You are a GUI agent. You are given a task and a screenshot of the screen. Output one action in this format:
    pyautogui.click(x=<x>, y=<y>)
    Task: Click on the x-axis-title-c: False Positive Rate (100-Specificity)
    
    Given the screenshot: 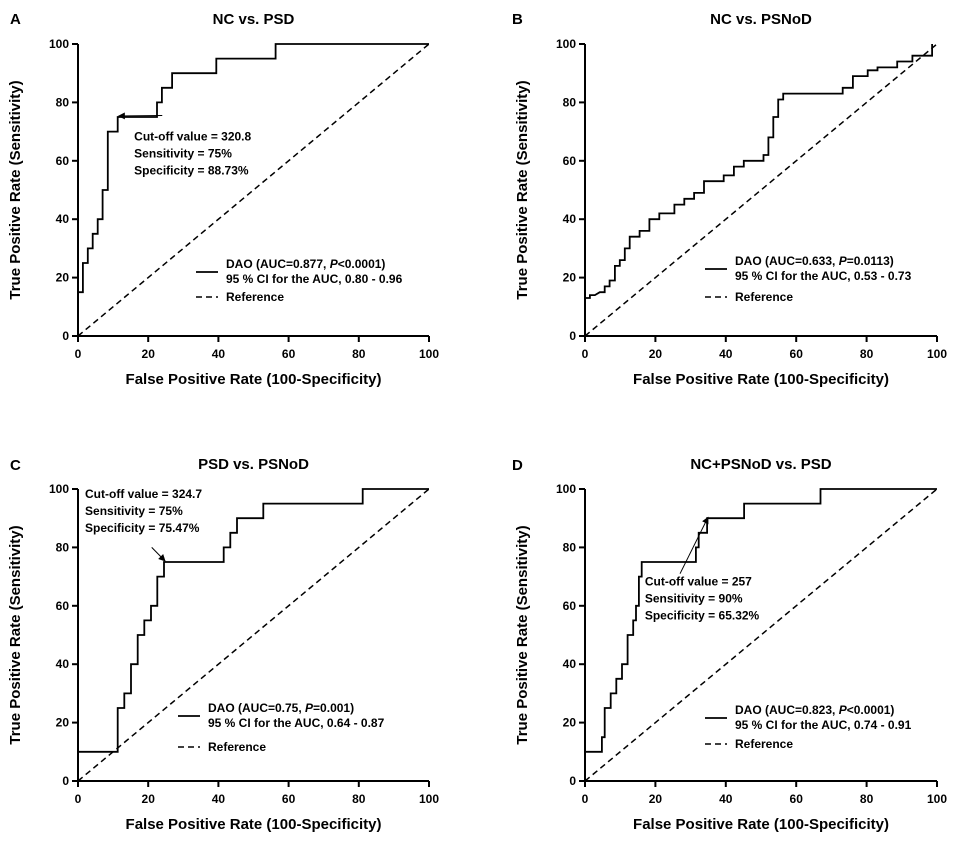 What is the action you would take?
    pyautogui.click(x=254, y=824)
    